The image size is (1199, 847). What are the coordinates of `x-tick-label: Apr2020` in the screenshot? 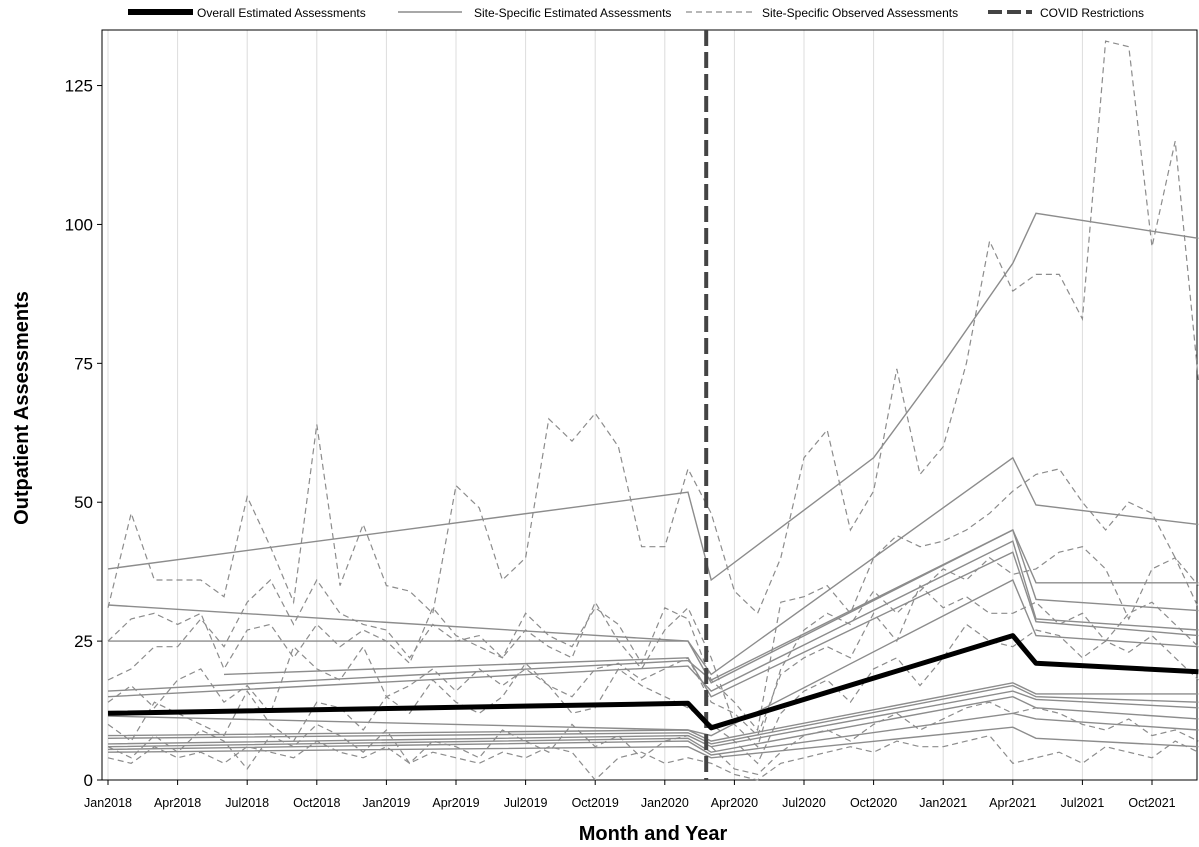 It's located at (734, 803).